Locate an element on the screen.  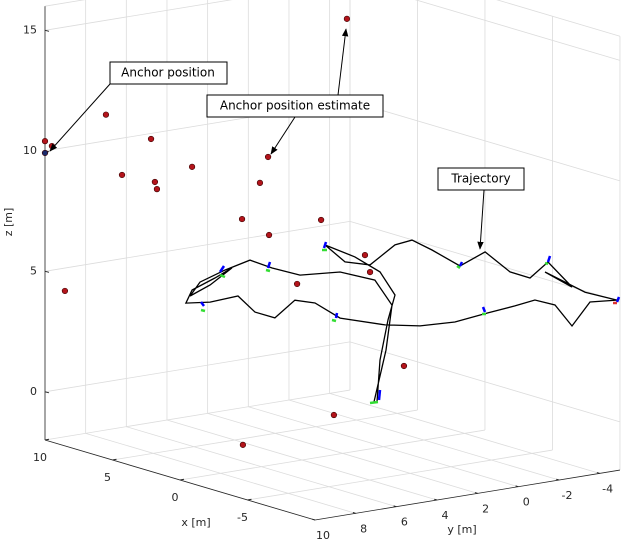
y-axis is located at coordinates (467, 495).